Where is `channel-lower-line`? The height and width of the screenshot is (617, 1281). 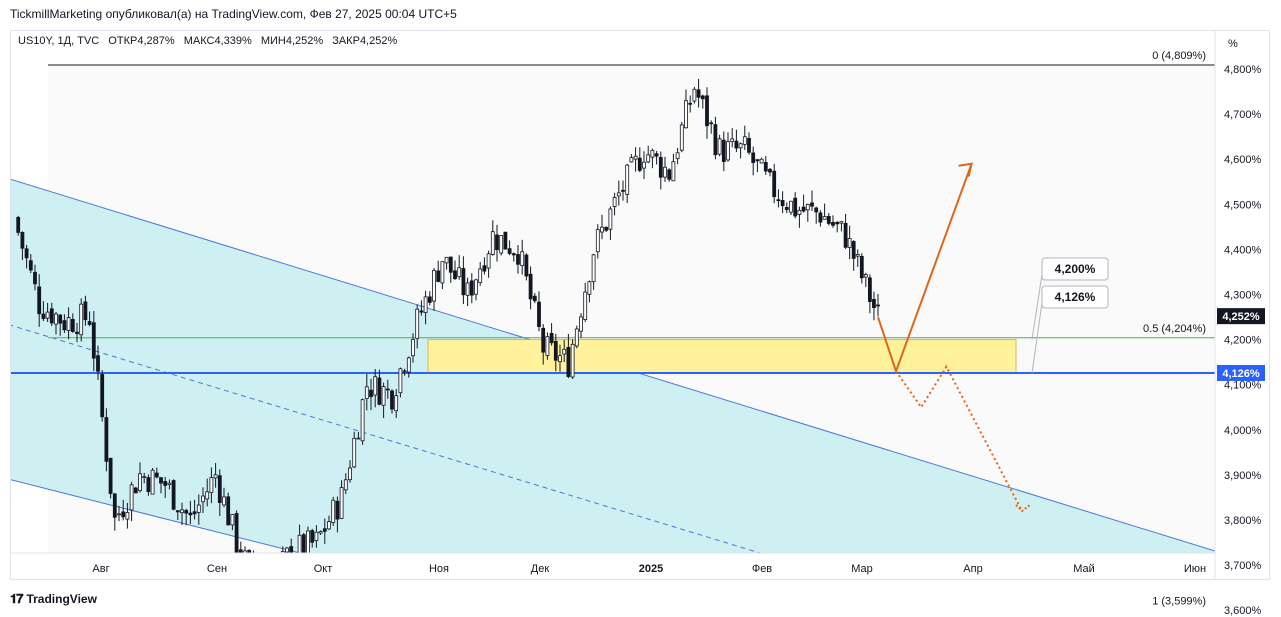
channel-lower-line is located at coordinates (156, 516).